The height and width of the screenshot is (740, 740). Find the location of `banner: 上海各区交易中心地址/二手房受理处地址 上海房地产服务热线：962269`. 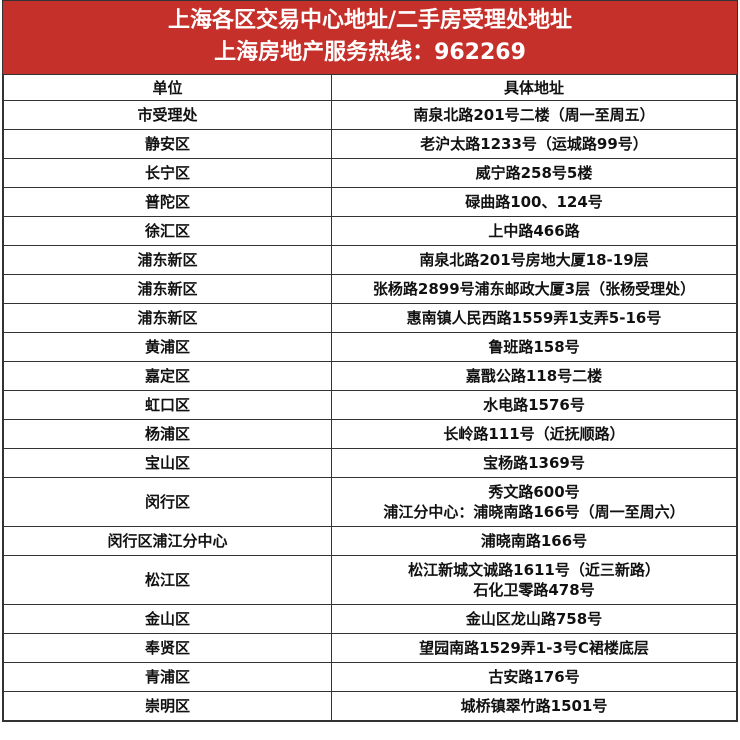

banner: 上海各区交易中心地址/二手房受理处地址 上海房地产服务热线：962269 is located at coordinates (370, 37).